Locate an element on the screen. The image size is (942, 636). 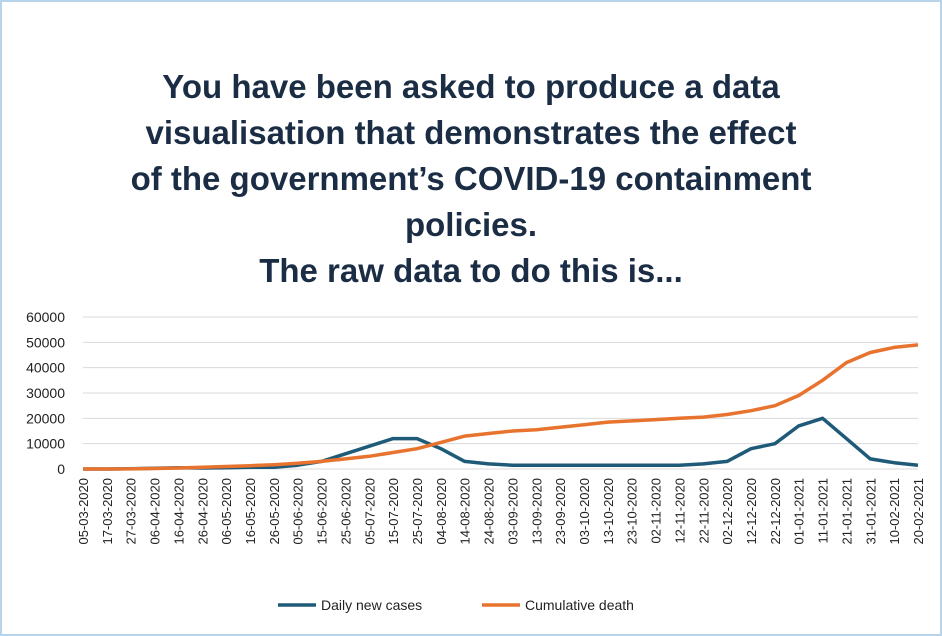
x-tick-label: 14-08-2020 is located at coordinates (465, 511).